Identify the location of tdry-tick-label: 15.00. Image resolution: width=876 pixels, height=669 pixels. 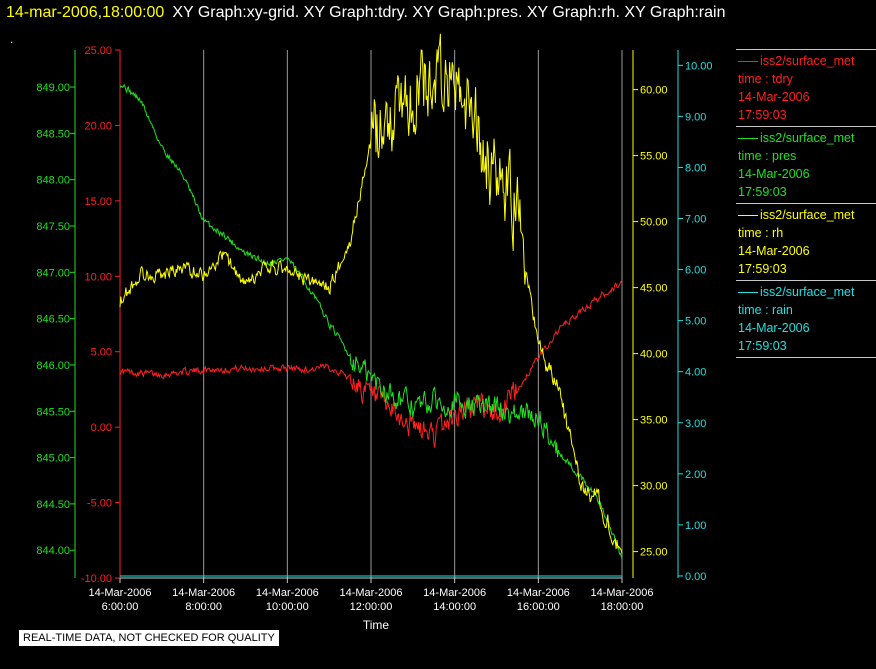
(98, 202).